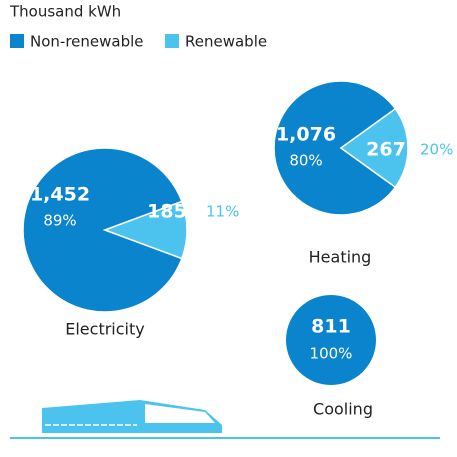 Image resolution: width=457 pixels, height=457 pixels. Describe the element at coordinates (104, 329) in the screenshot. I see `pie-title: Electricity` at that location.